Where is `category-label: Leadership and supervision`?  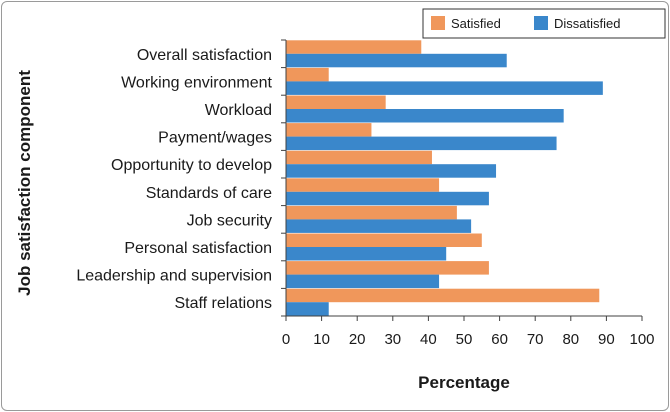 category-label: Leadership and supervision is located at coordinates (174, 276).